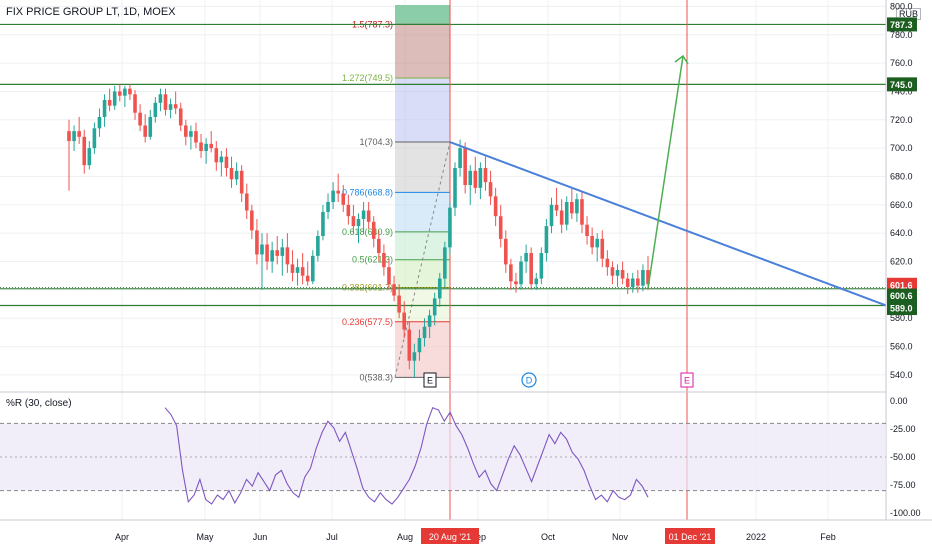  What do you see at coordinates (690, 536) in the screenshot?
I see `date-highlight-box` at bounding box center [690, 536].